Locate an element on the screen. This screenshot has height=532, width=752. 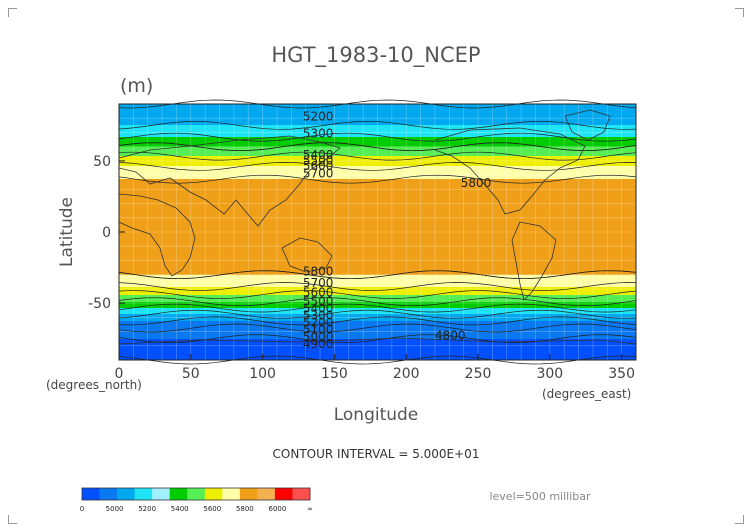
contour-label: 5500 is located at coordinates (318, 301).